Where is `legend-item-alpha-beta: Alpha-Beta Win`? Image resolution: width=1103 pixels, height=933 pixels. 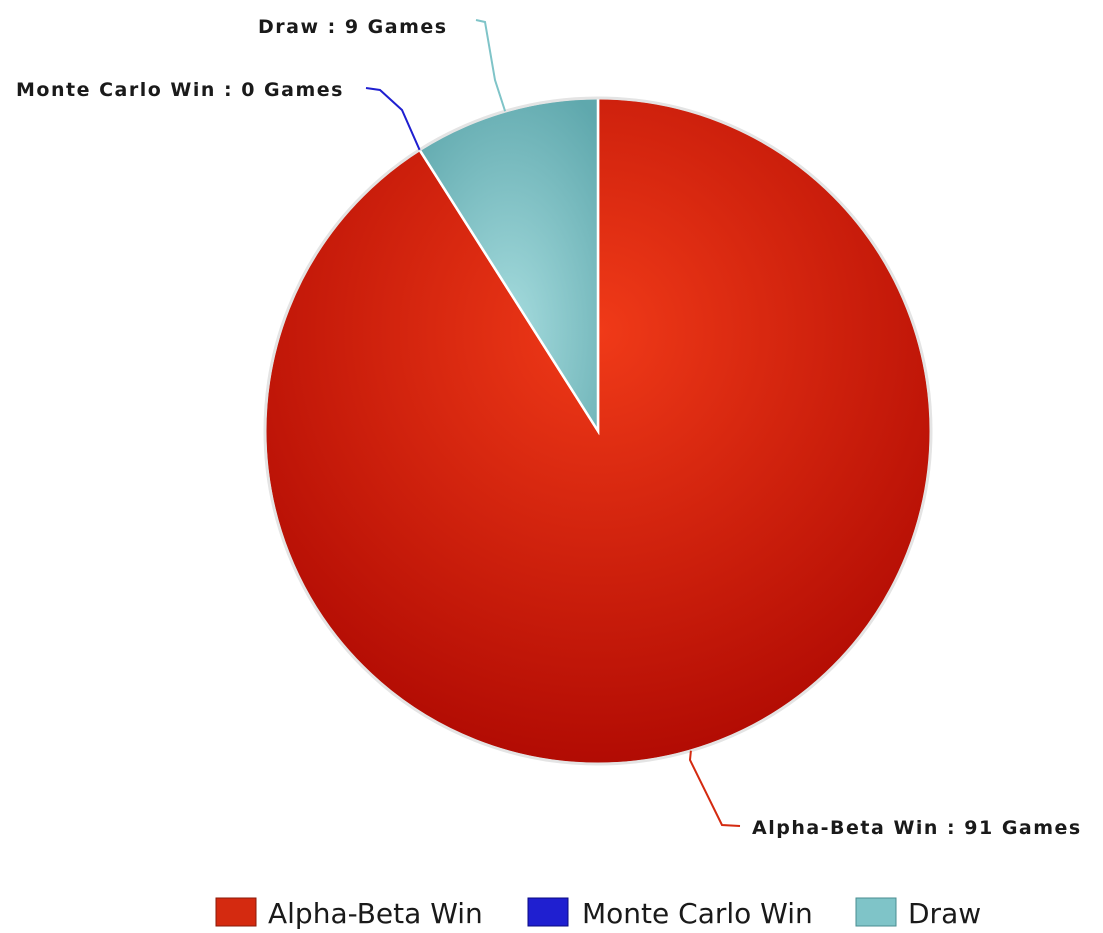 legend-item-alpha-beta: Alpha-Beta Win is located at coordinates (349, 913).